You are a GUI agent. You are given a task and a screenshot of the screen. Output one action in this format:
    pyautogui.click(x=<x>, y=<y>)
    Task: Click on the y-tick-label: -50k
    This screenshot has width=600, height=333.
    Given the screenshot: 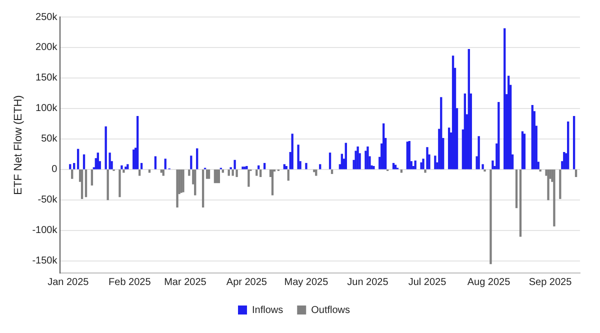 What is the action you would take?
    pyautogui.click(x=48, y=200)
    